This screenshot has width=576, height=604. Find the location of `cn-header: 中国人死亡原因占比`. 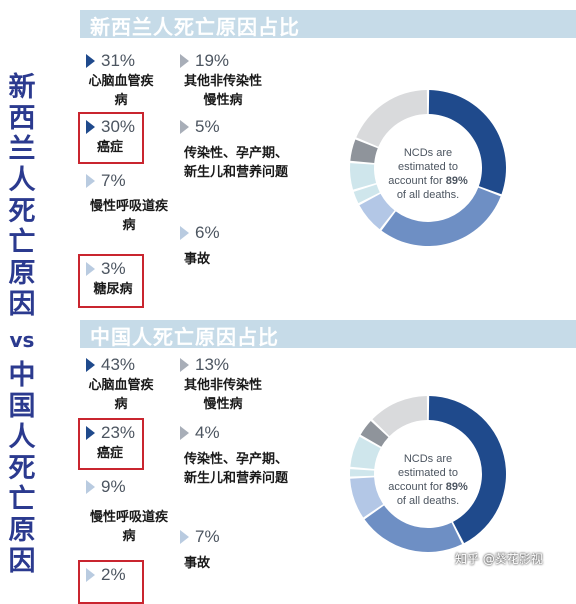

cn-header: 中国人死亡原因占比 is located at coordinates (328, 334).